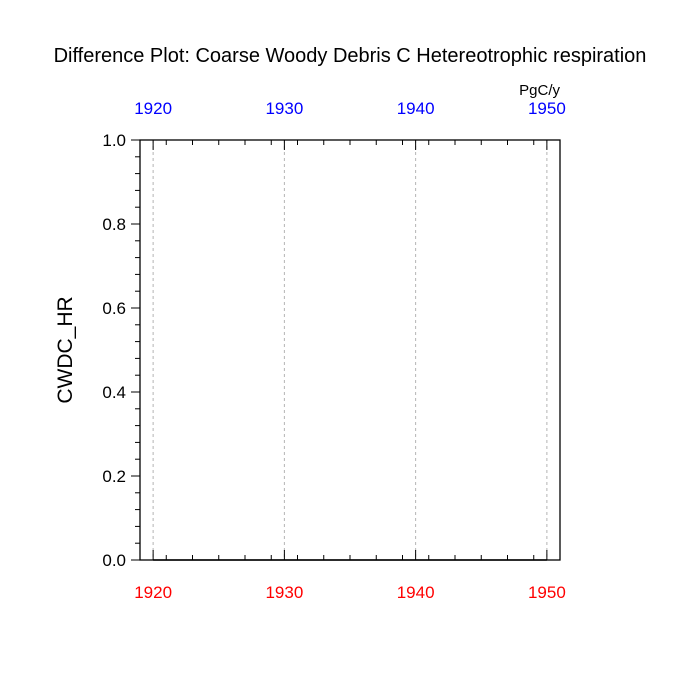 Image resolution: width=700 pixels, height=700 pixels. What do you see at coordinates (153, 108) in the screenshot?
I see `x-tick-label-top: 1920` at bounding box center [153, 108].